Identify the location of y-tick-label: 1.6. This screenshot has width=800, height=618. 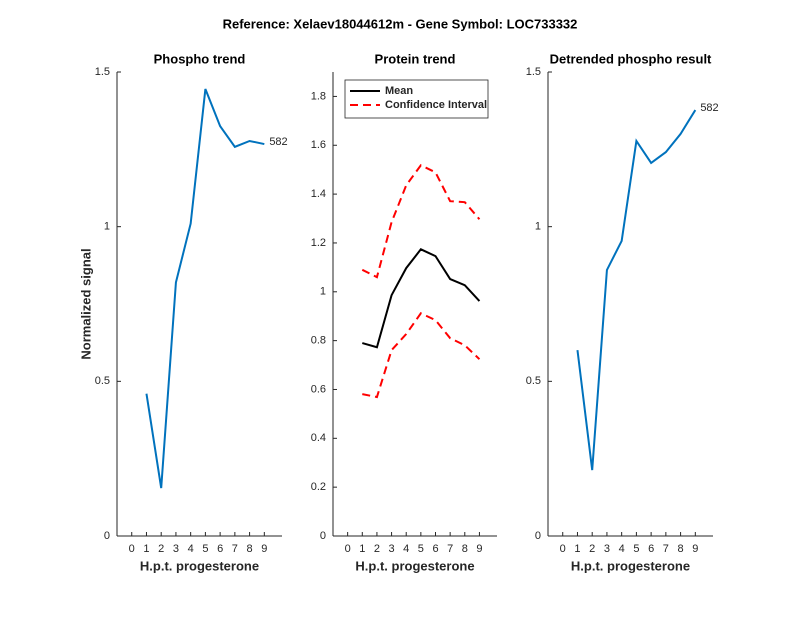
(318, 145).